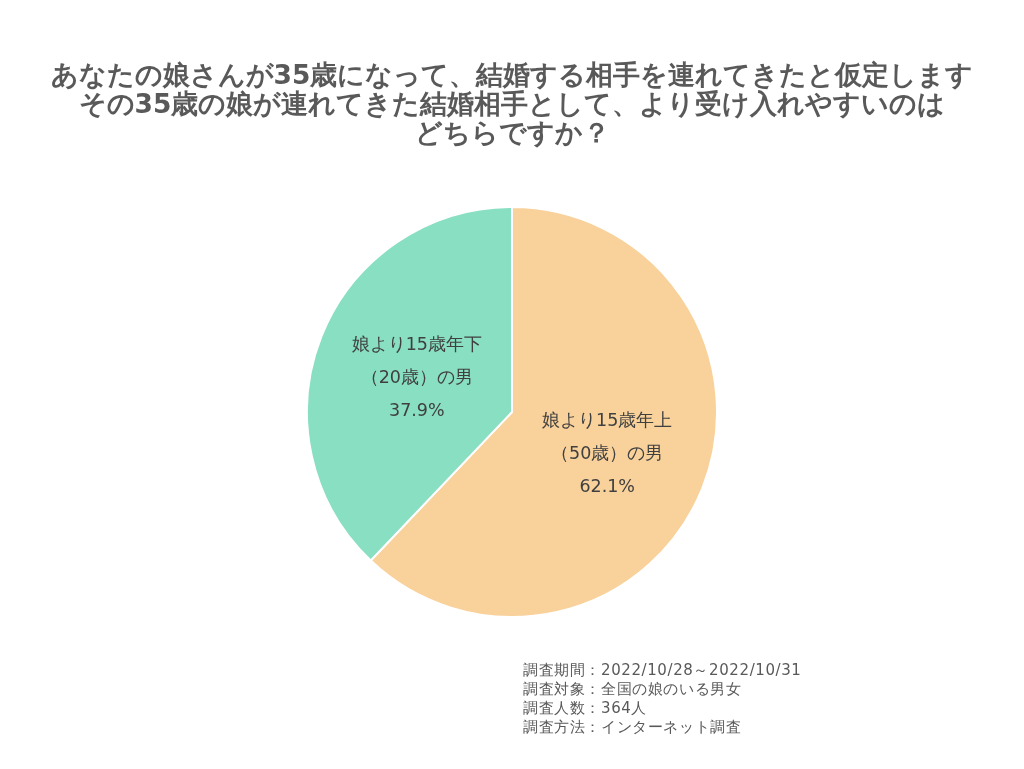  Describe the element at coordinates (633, 689) in the screenshot. I see `text: 調査対象：全国の娘のいる男女` at that location.